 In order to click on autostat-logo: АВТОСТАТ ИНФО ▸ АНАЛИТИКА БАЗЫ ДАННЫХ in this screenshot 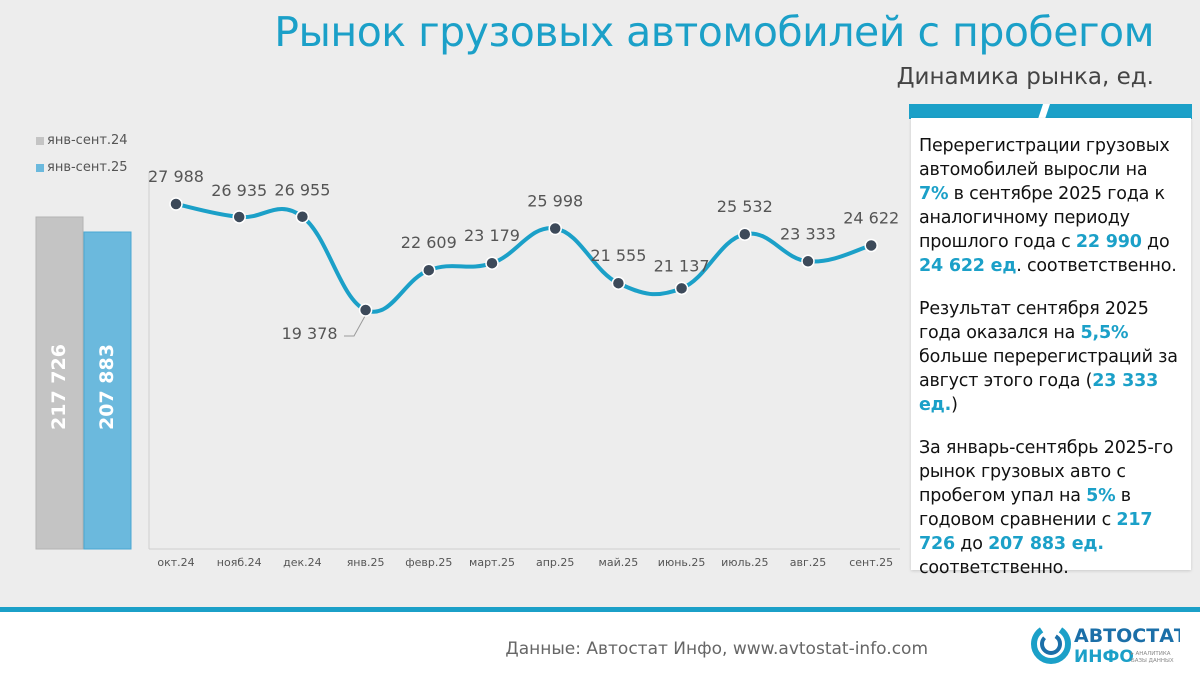, I will do `click(1105, 645)`.